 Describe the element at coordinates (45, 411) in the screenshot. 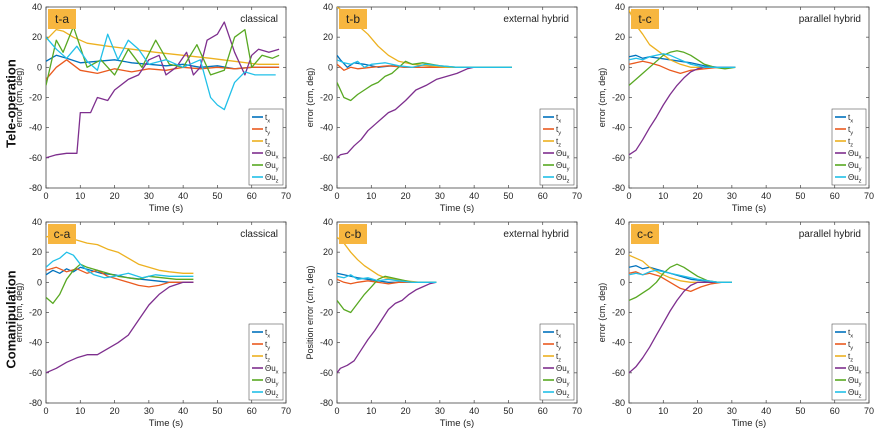

I see `x-tick-label: 0` at that location.